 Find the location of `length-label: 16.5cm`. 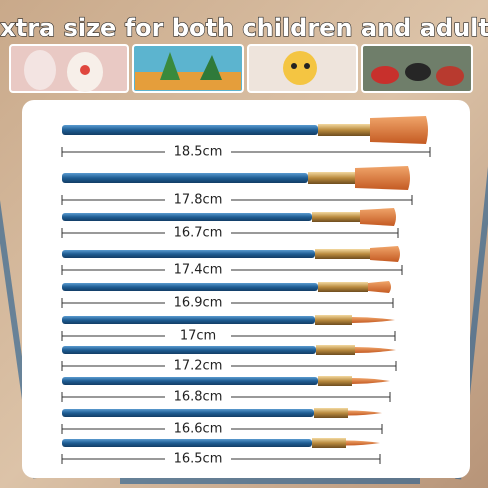

length-label: 16.5cm is located at coordinates (198, 459).